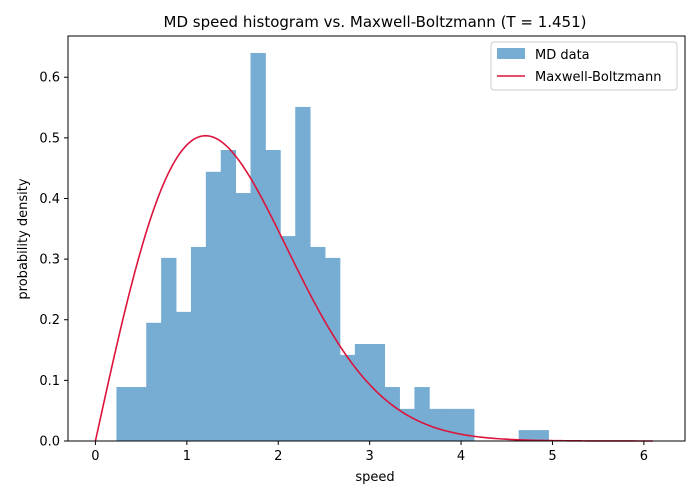 The height and width of the screenshot is (500, 700). Describe the element at coordinates (23, 238) in the screenshot. I see `y-axis-label: probability density` at that location.